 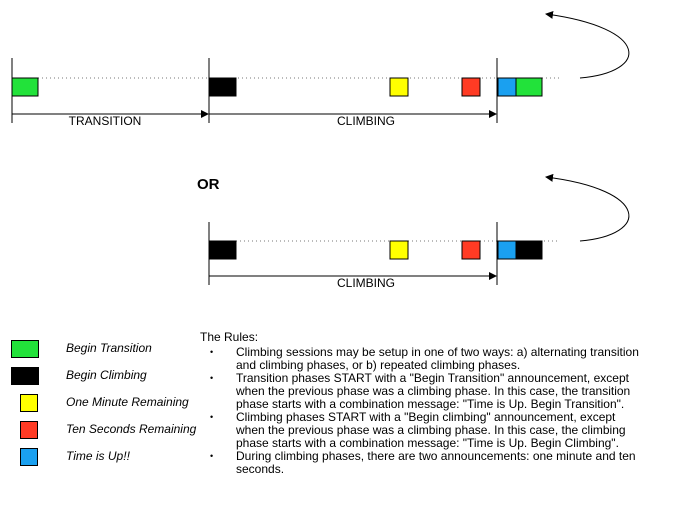 I want to click on rules-title: The Rules:, so click(x=229, y=337).